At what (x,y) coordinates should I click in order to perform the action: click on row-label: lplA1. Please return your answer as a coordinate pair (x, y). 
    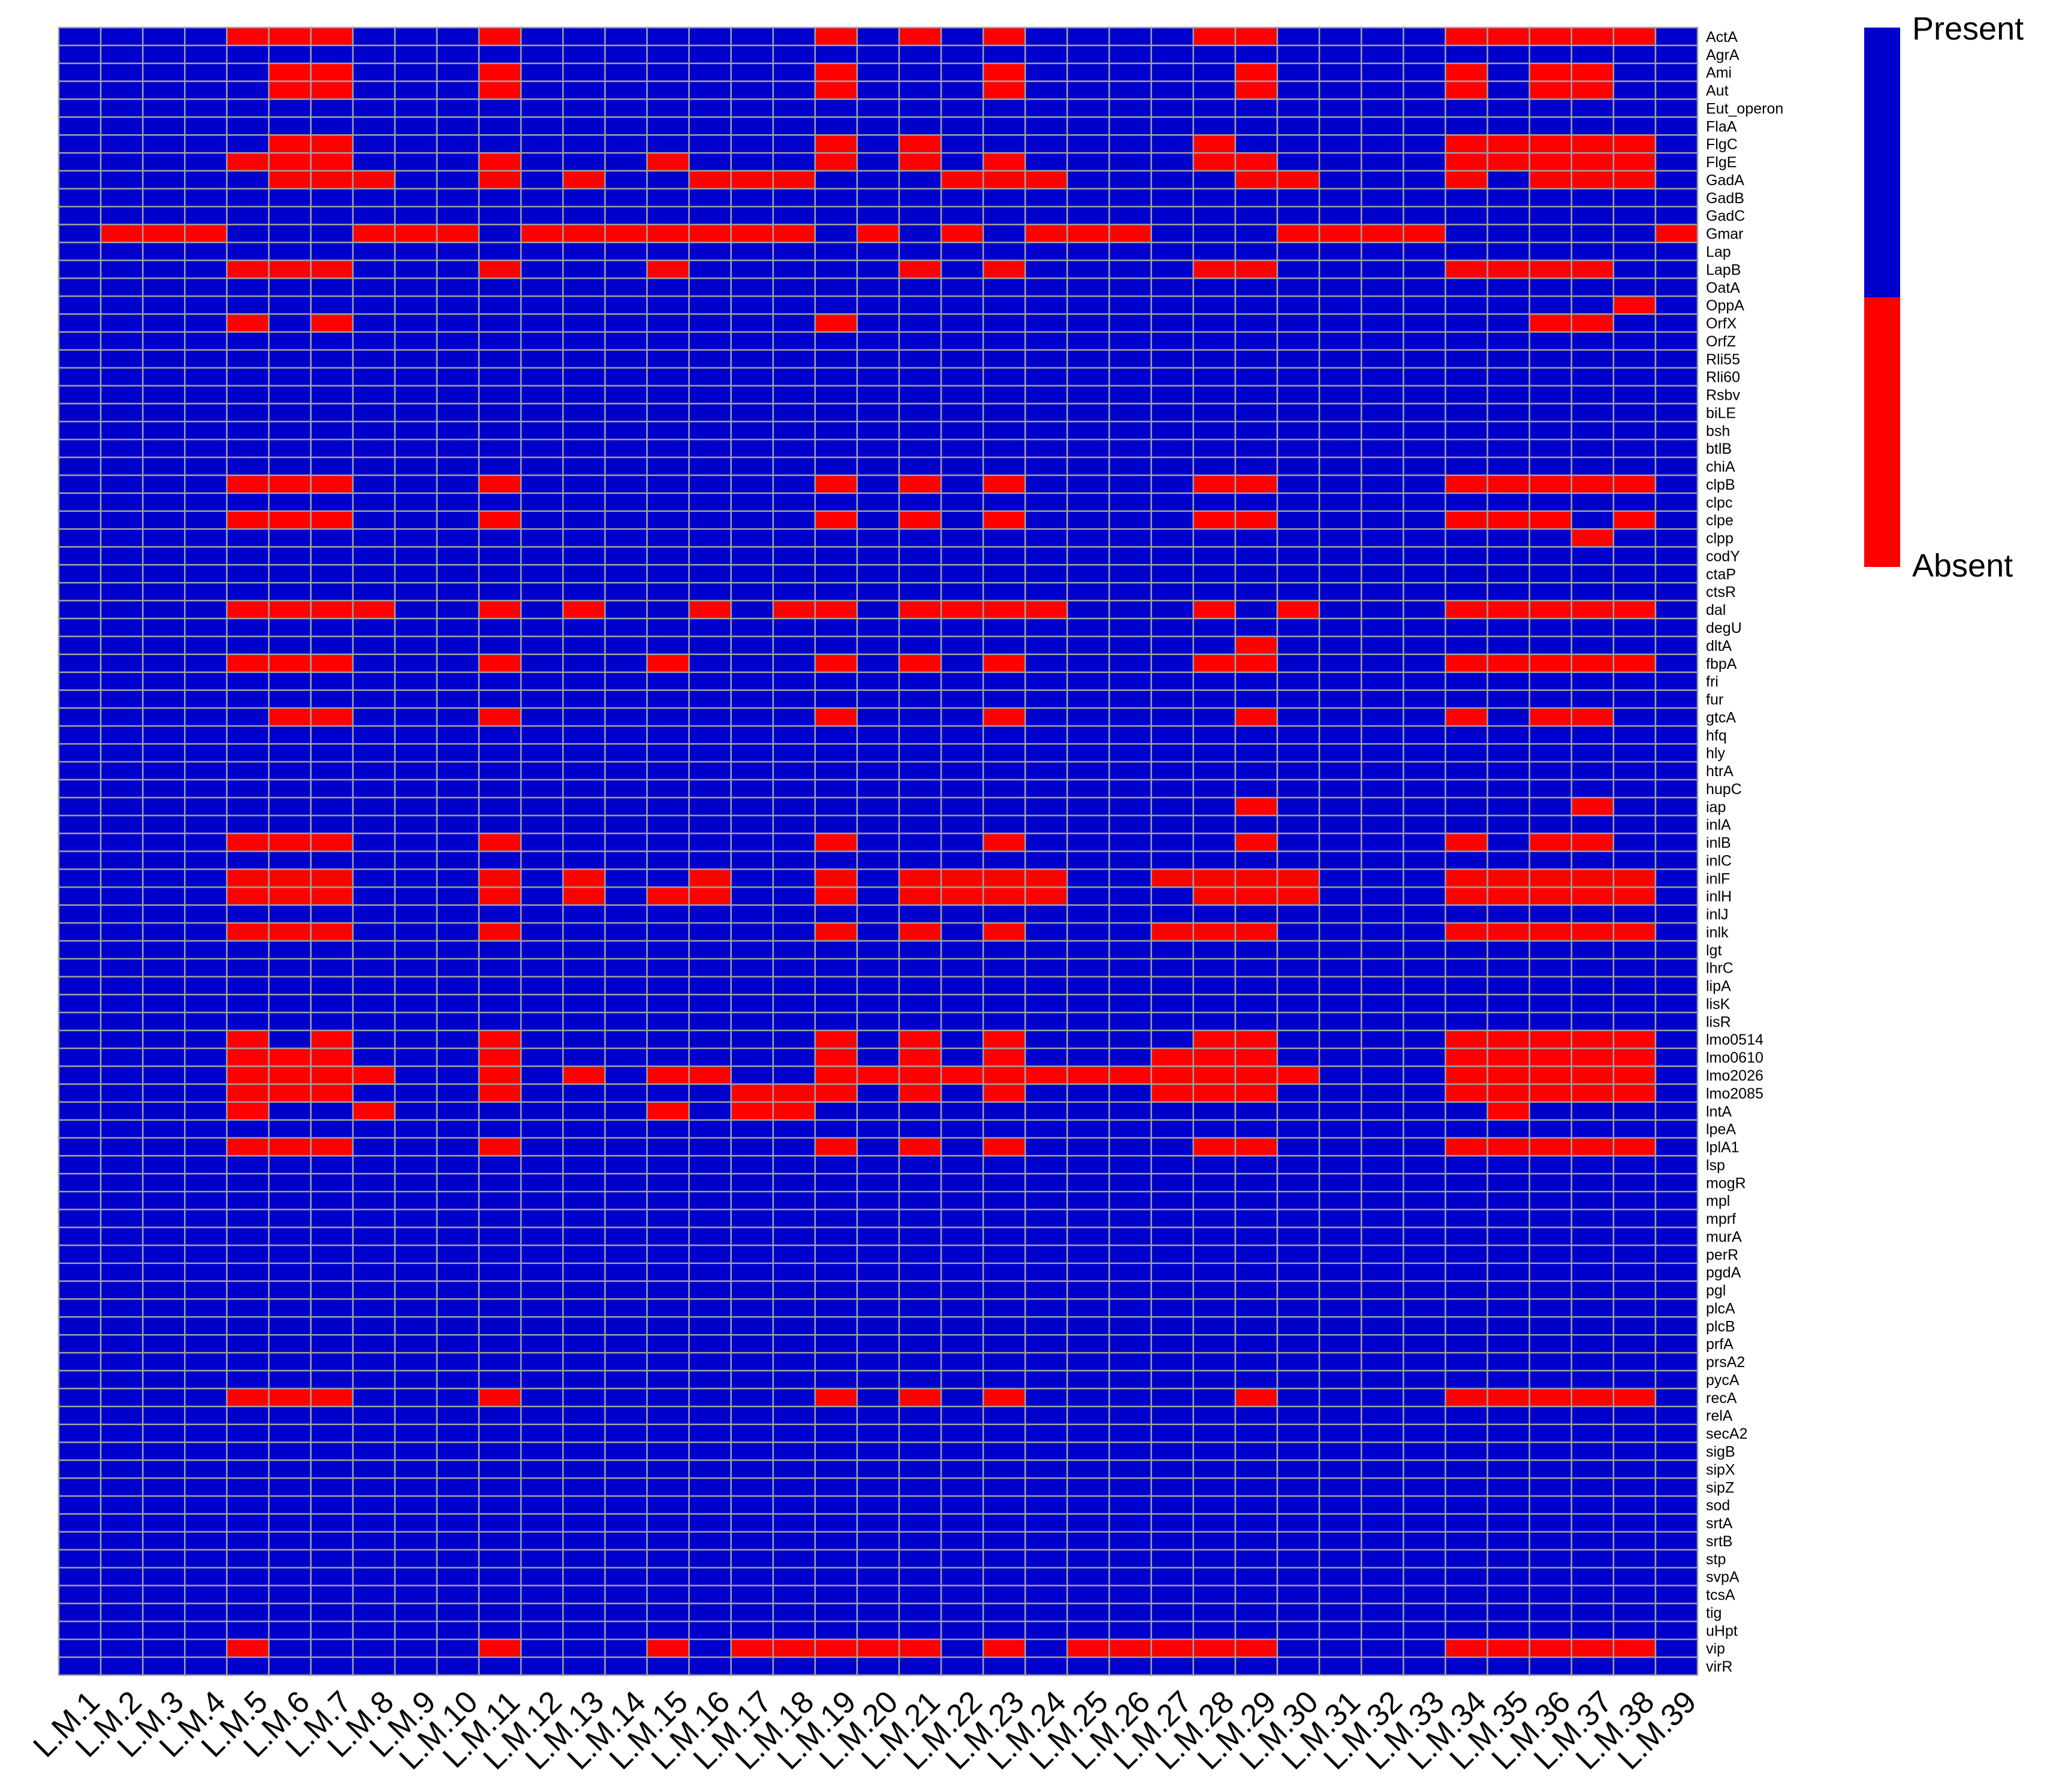
    Looking at the image, I should click on (1723, 1147).